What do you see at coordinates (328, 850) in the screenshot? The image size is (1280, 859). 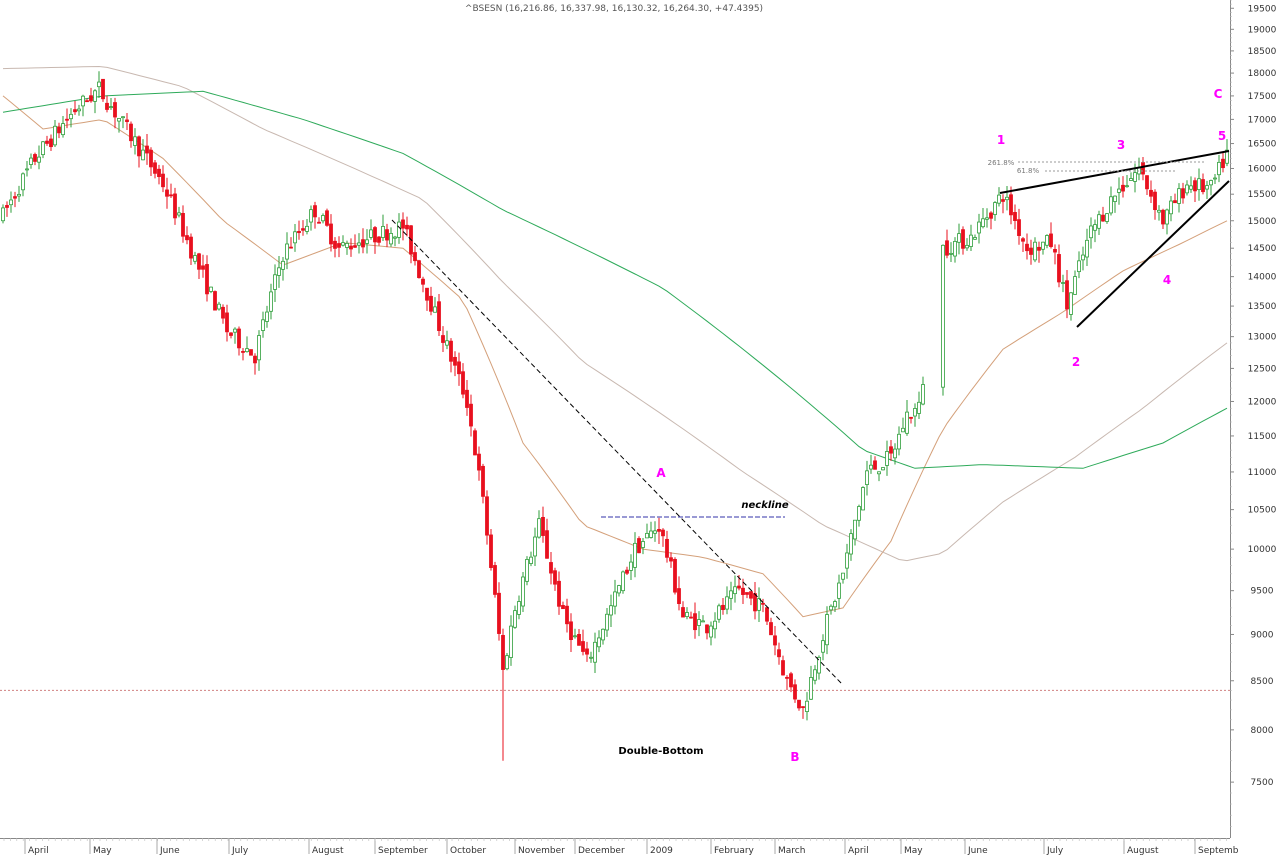 I see `x-tick-label: August` at bounding box center [328, 850].